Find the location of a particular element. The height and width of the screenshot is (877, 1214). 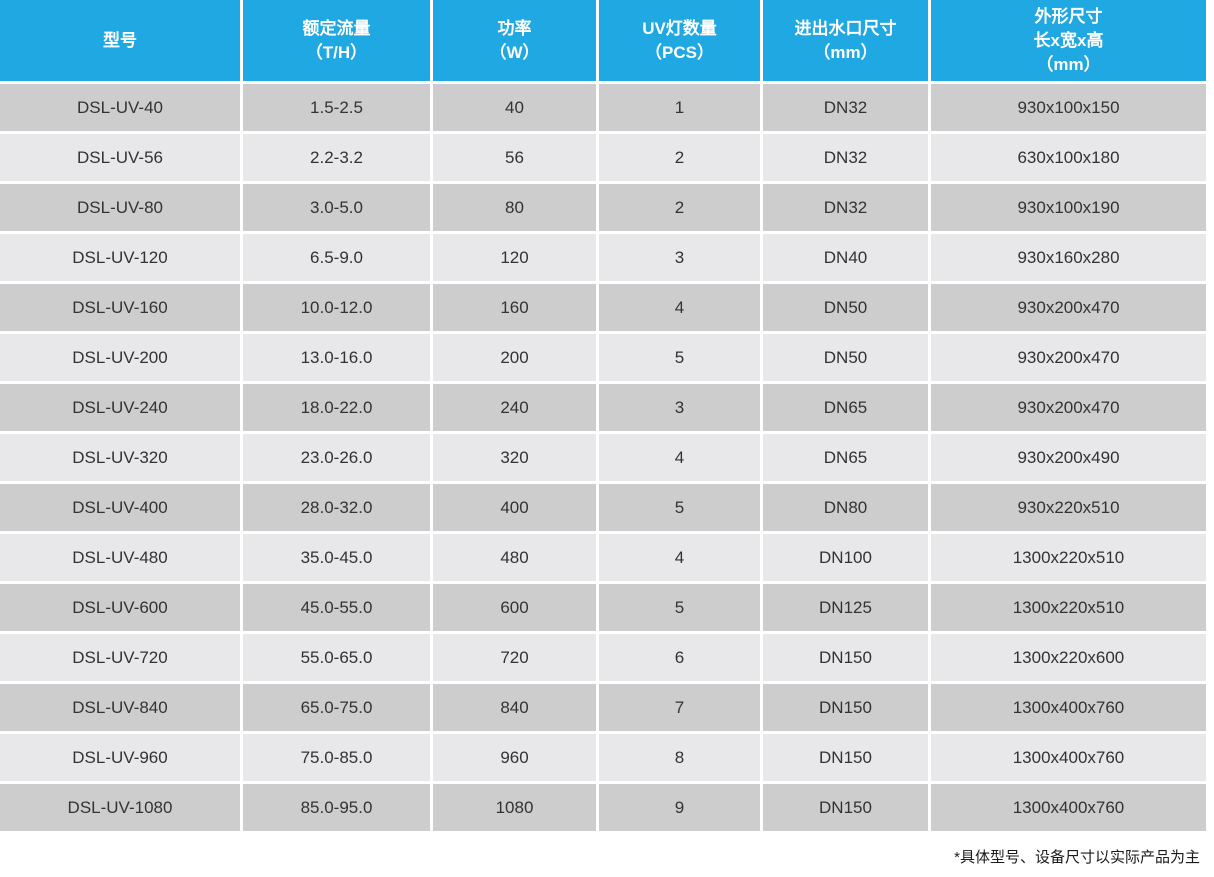

table-row: DSL-UV-56 2.2-3.2 56 2 DN32 630x100x180 is located at coordinates (603, 157).